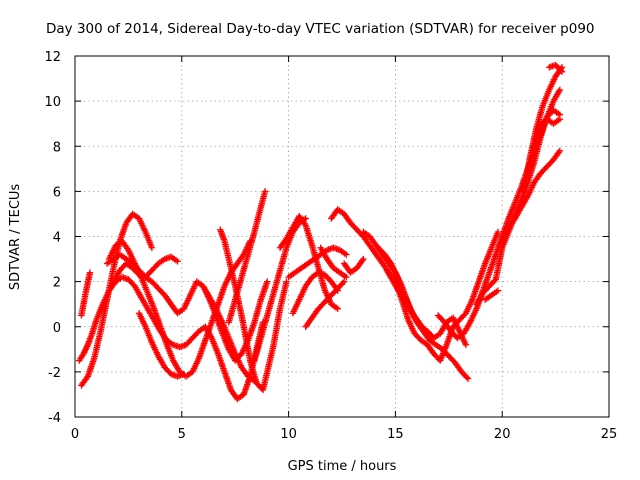 The width and height of the screenshot is (640, 480). What do you see at coordinates (57, 238) in the screenshot?
I see `y-tick-label: 4` at bounding box center [57, 238].